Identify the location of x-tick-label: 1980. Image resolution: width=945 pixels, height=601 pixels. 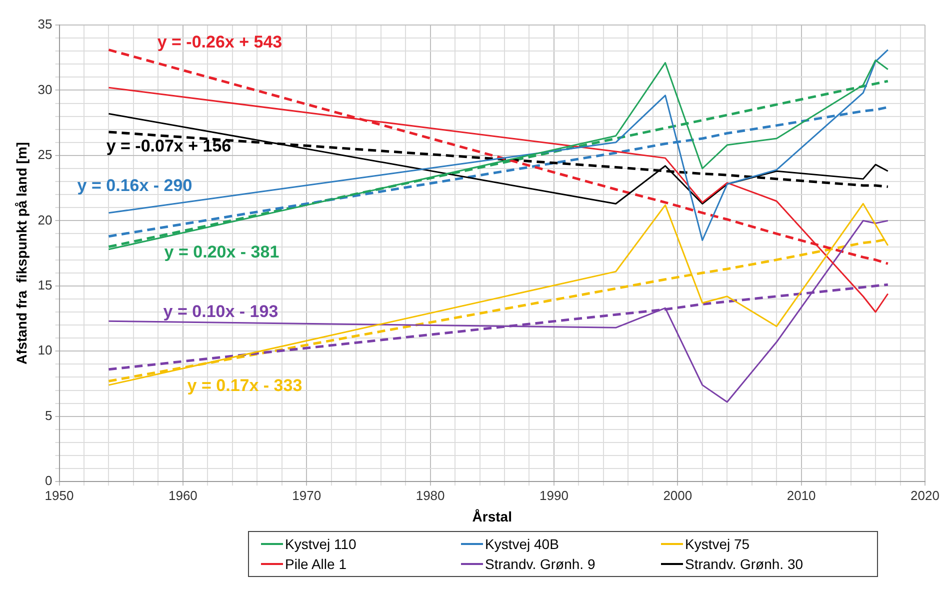
(430, 495).